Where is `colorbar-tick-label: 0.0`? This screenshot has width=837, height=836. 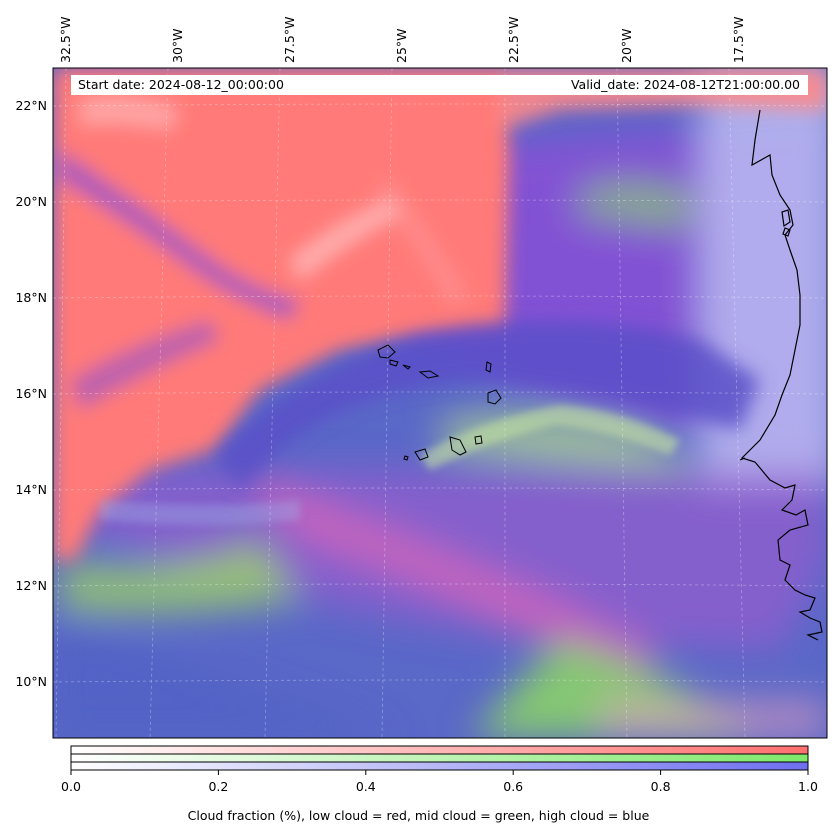 colorbar-tick-label: 0.0 is located at coordinates (71, 786).